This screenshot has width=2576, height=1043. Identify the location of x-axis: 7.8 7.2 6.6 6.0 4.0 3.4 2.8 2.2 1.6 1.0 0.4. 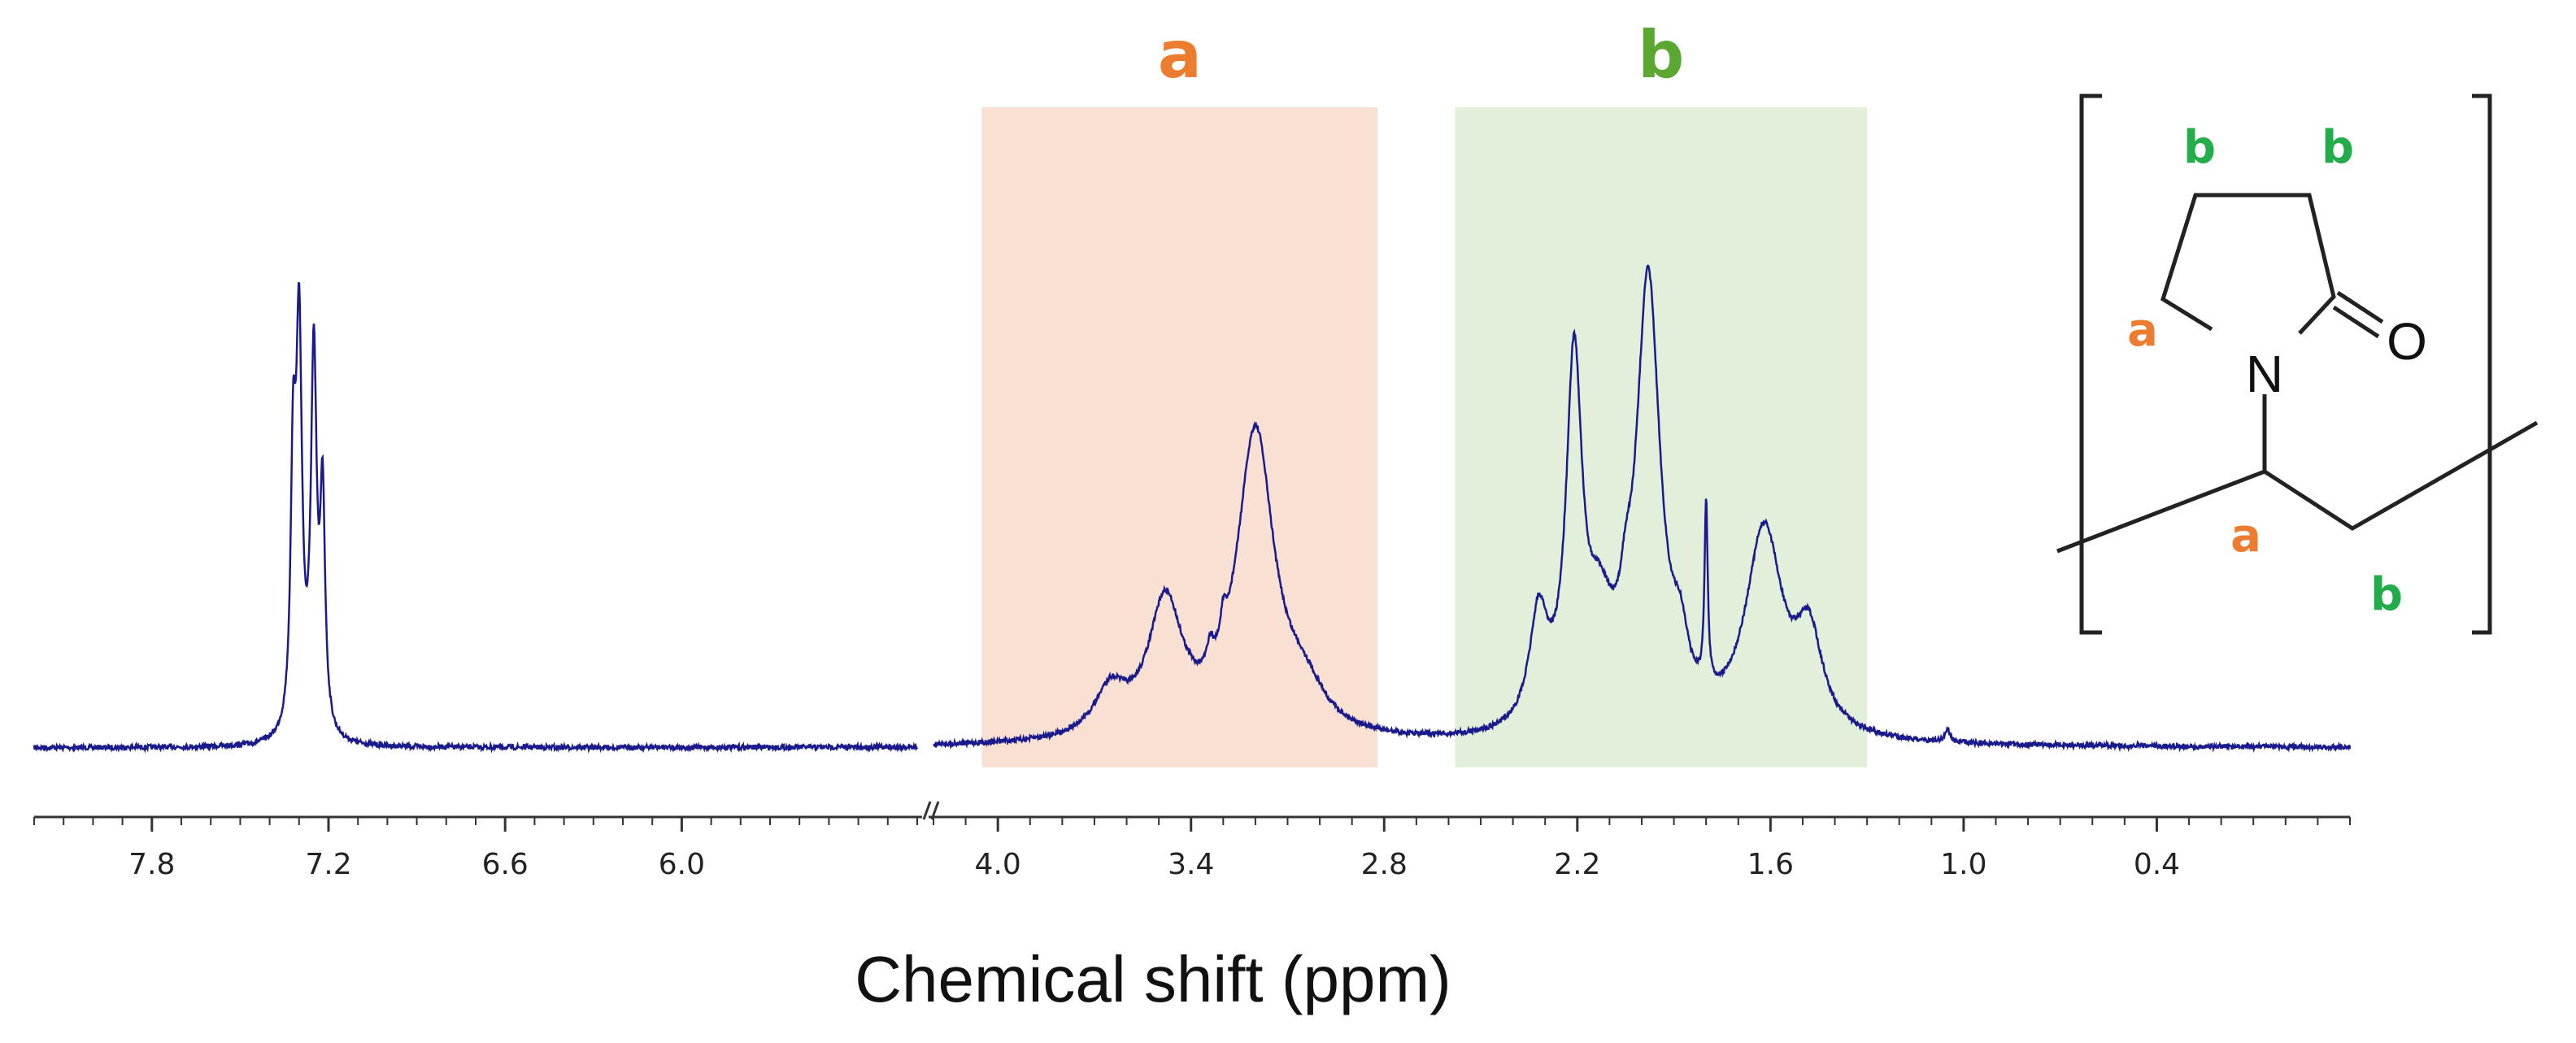
(1192, 841).